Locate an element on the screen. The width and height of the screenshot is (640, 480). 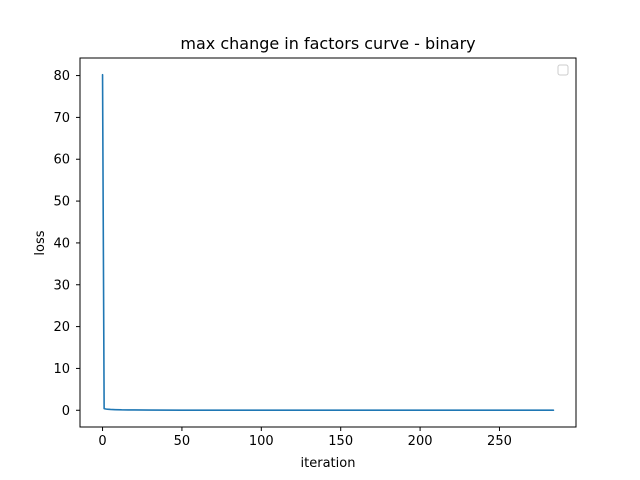
x-tick-label: 0 is located at coordinates (102, 441).